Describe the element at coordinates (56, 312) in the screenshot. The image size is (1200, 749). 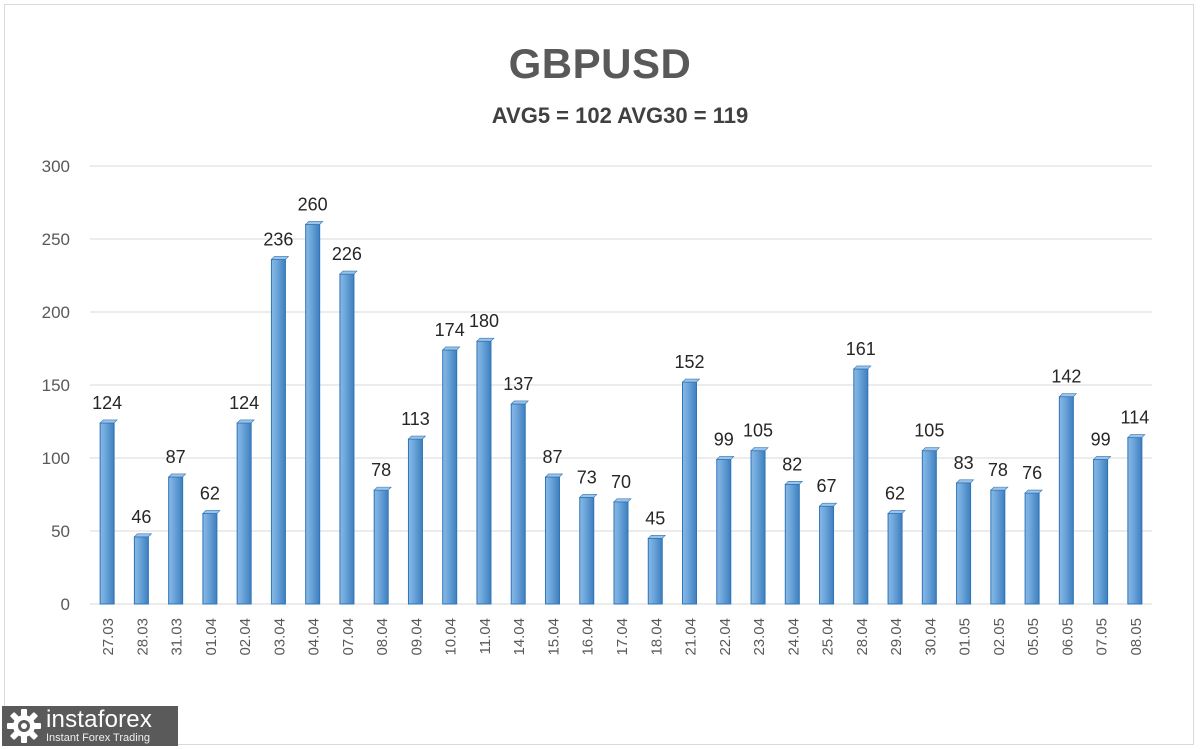
I see `y-tick-label: 200` at that location.